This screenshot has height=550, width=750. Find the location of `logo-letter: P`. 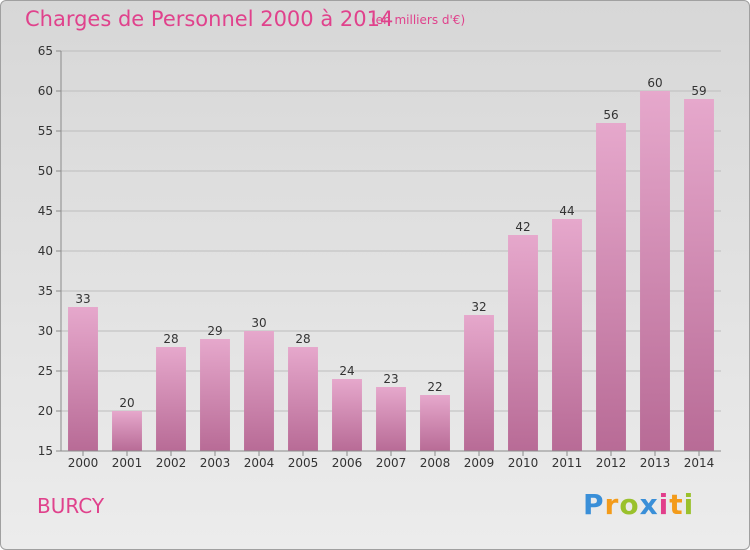

logo-letter: P is located at coordinates (594, 504).